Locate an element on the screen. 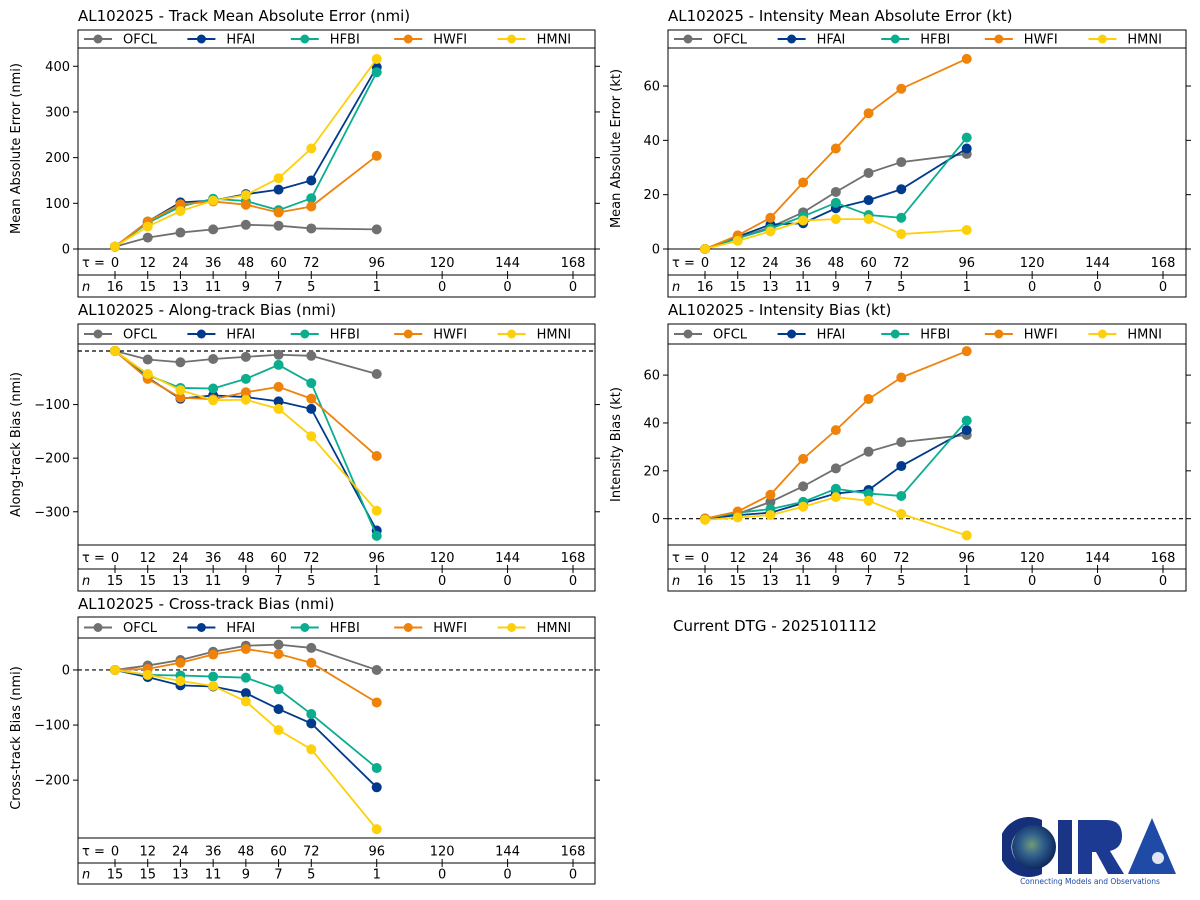  series-hfai is located at coordinates (246, 728).